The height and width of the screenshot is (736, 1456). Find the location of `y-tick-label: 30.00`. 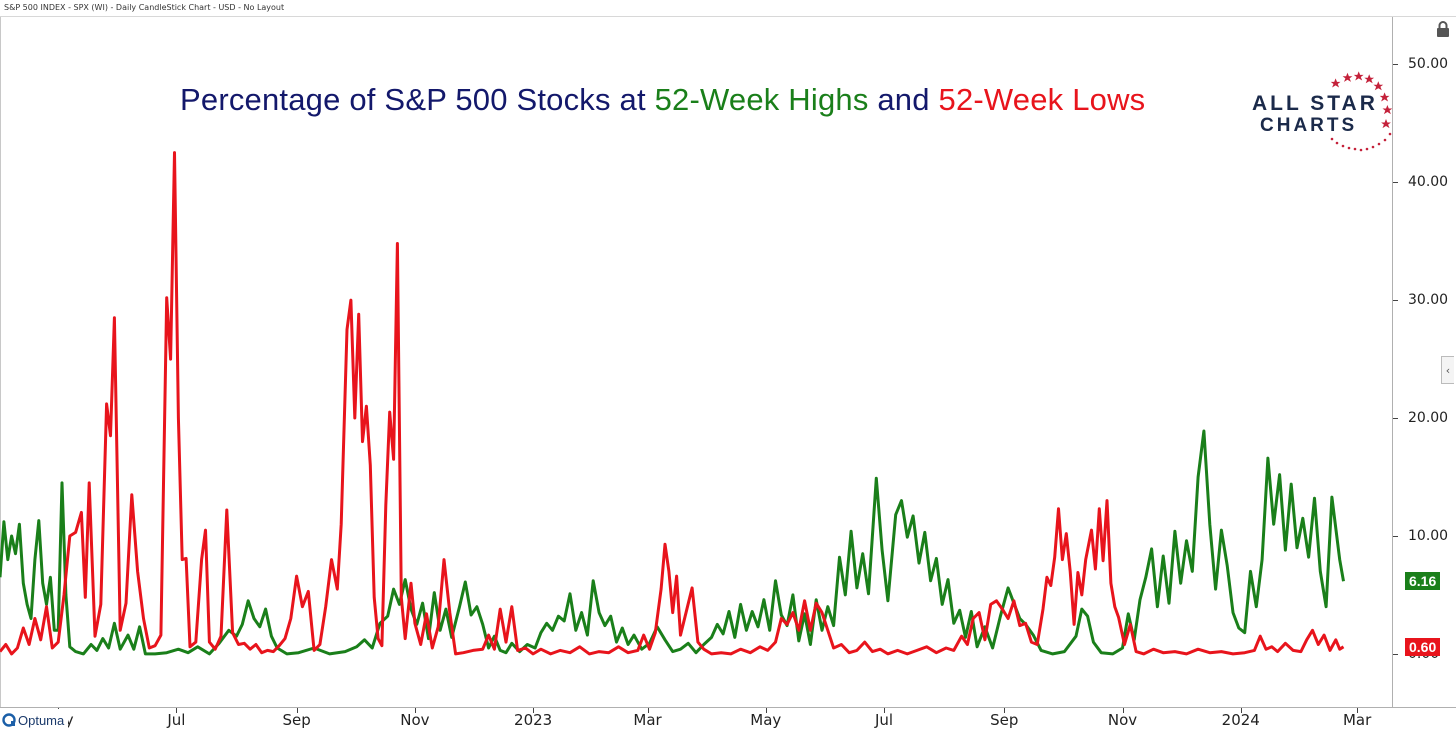

y-tick-label: 30.00 is located at coordinates (1428, 300).